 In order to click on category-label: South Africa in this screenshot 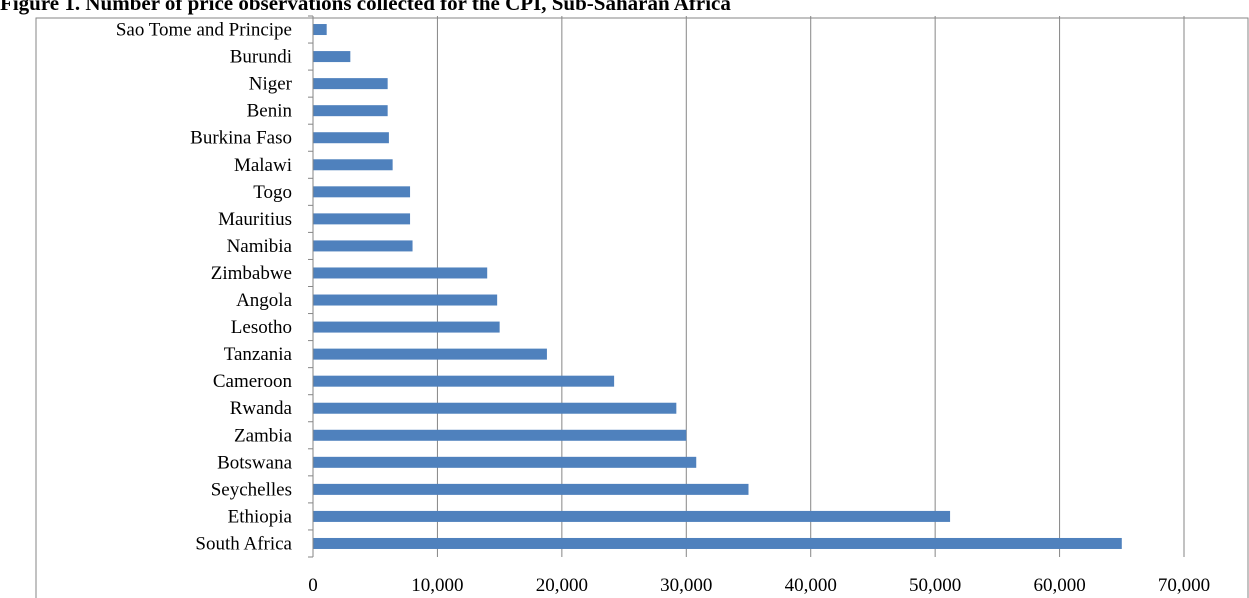, I will do `click(243, 543)`.